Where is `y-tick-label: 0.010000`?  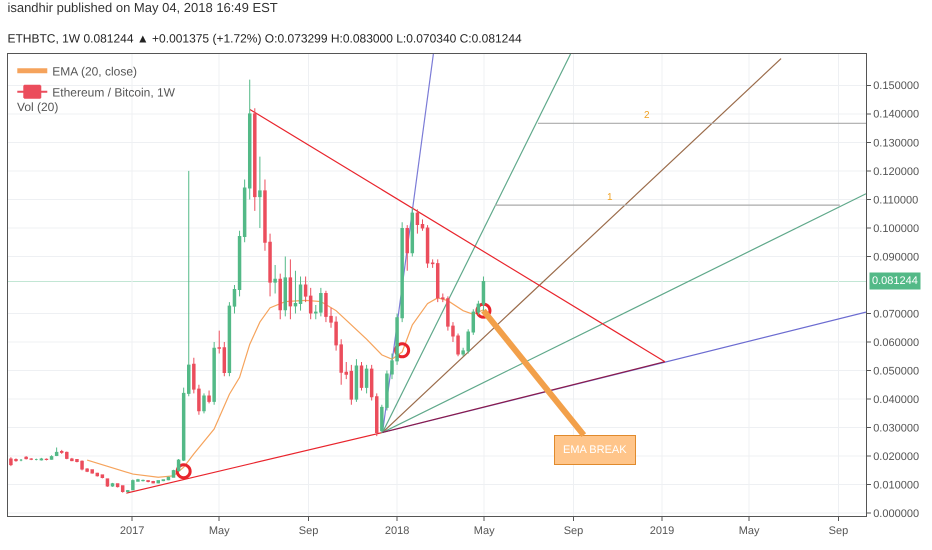 y-tick-label: 0.010000 is located at coordinates (896, 485).